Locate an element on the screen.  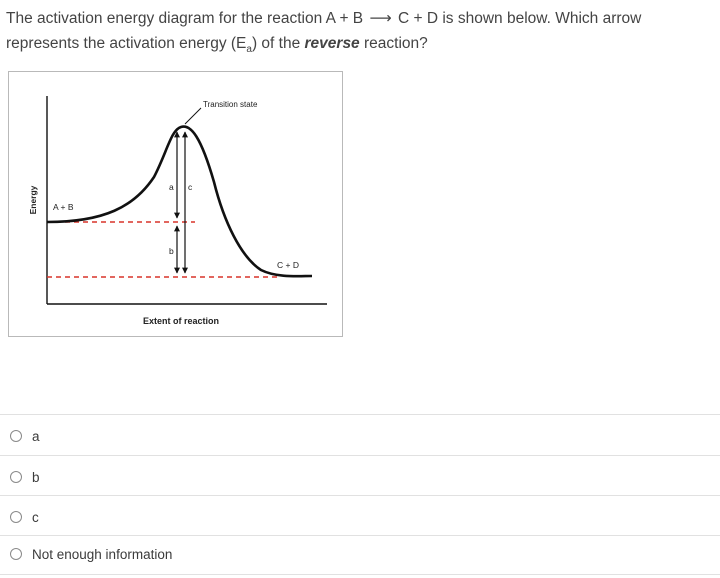
arrow-c-label: c is located at coordinates (190, 187).